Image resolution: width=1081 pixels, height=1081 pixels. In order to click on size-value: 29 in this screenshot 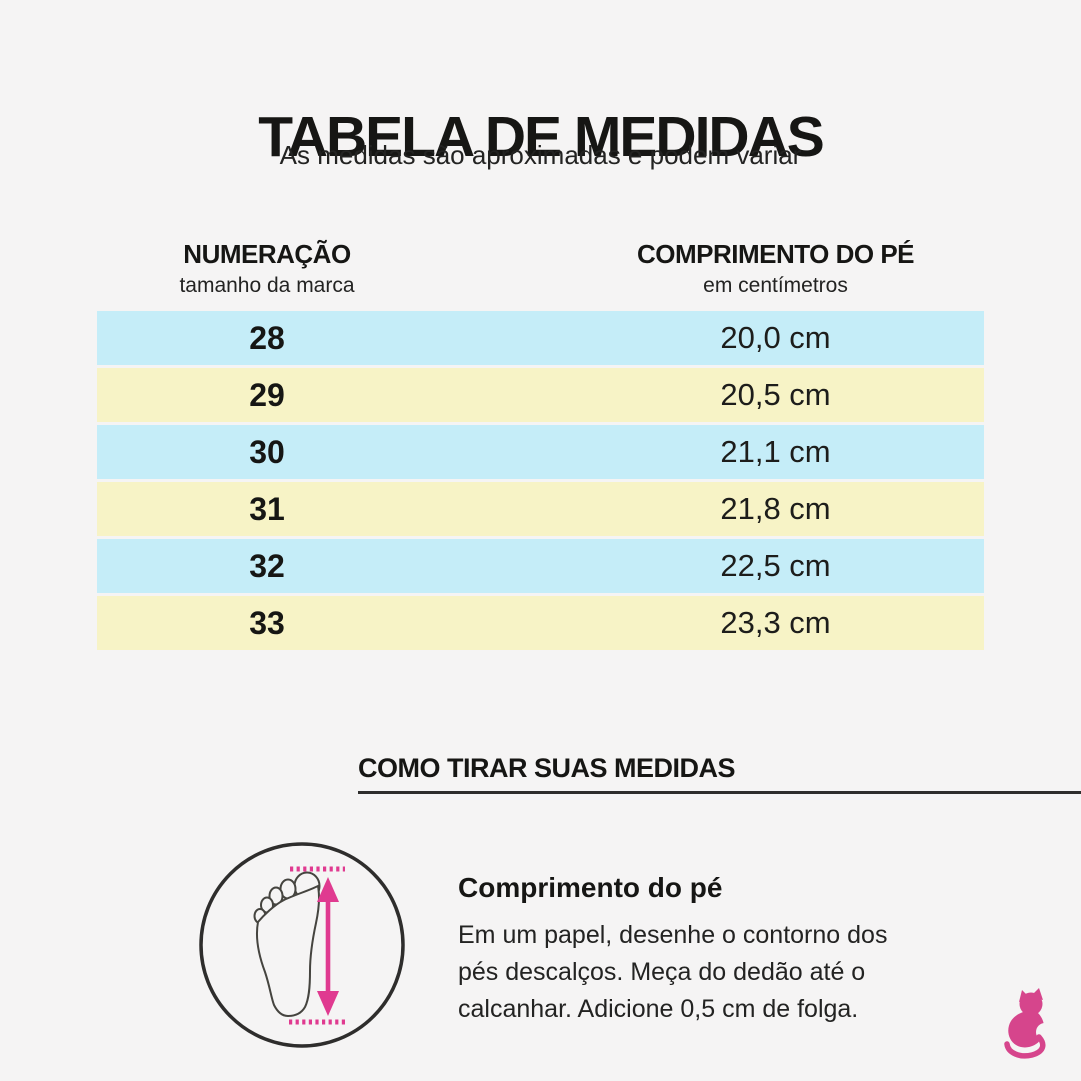, I will do `click(267, 394)`.